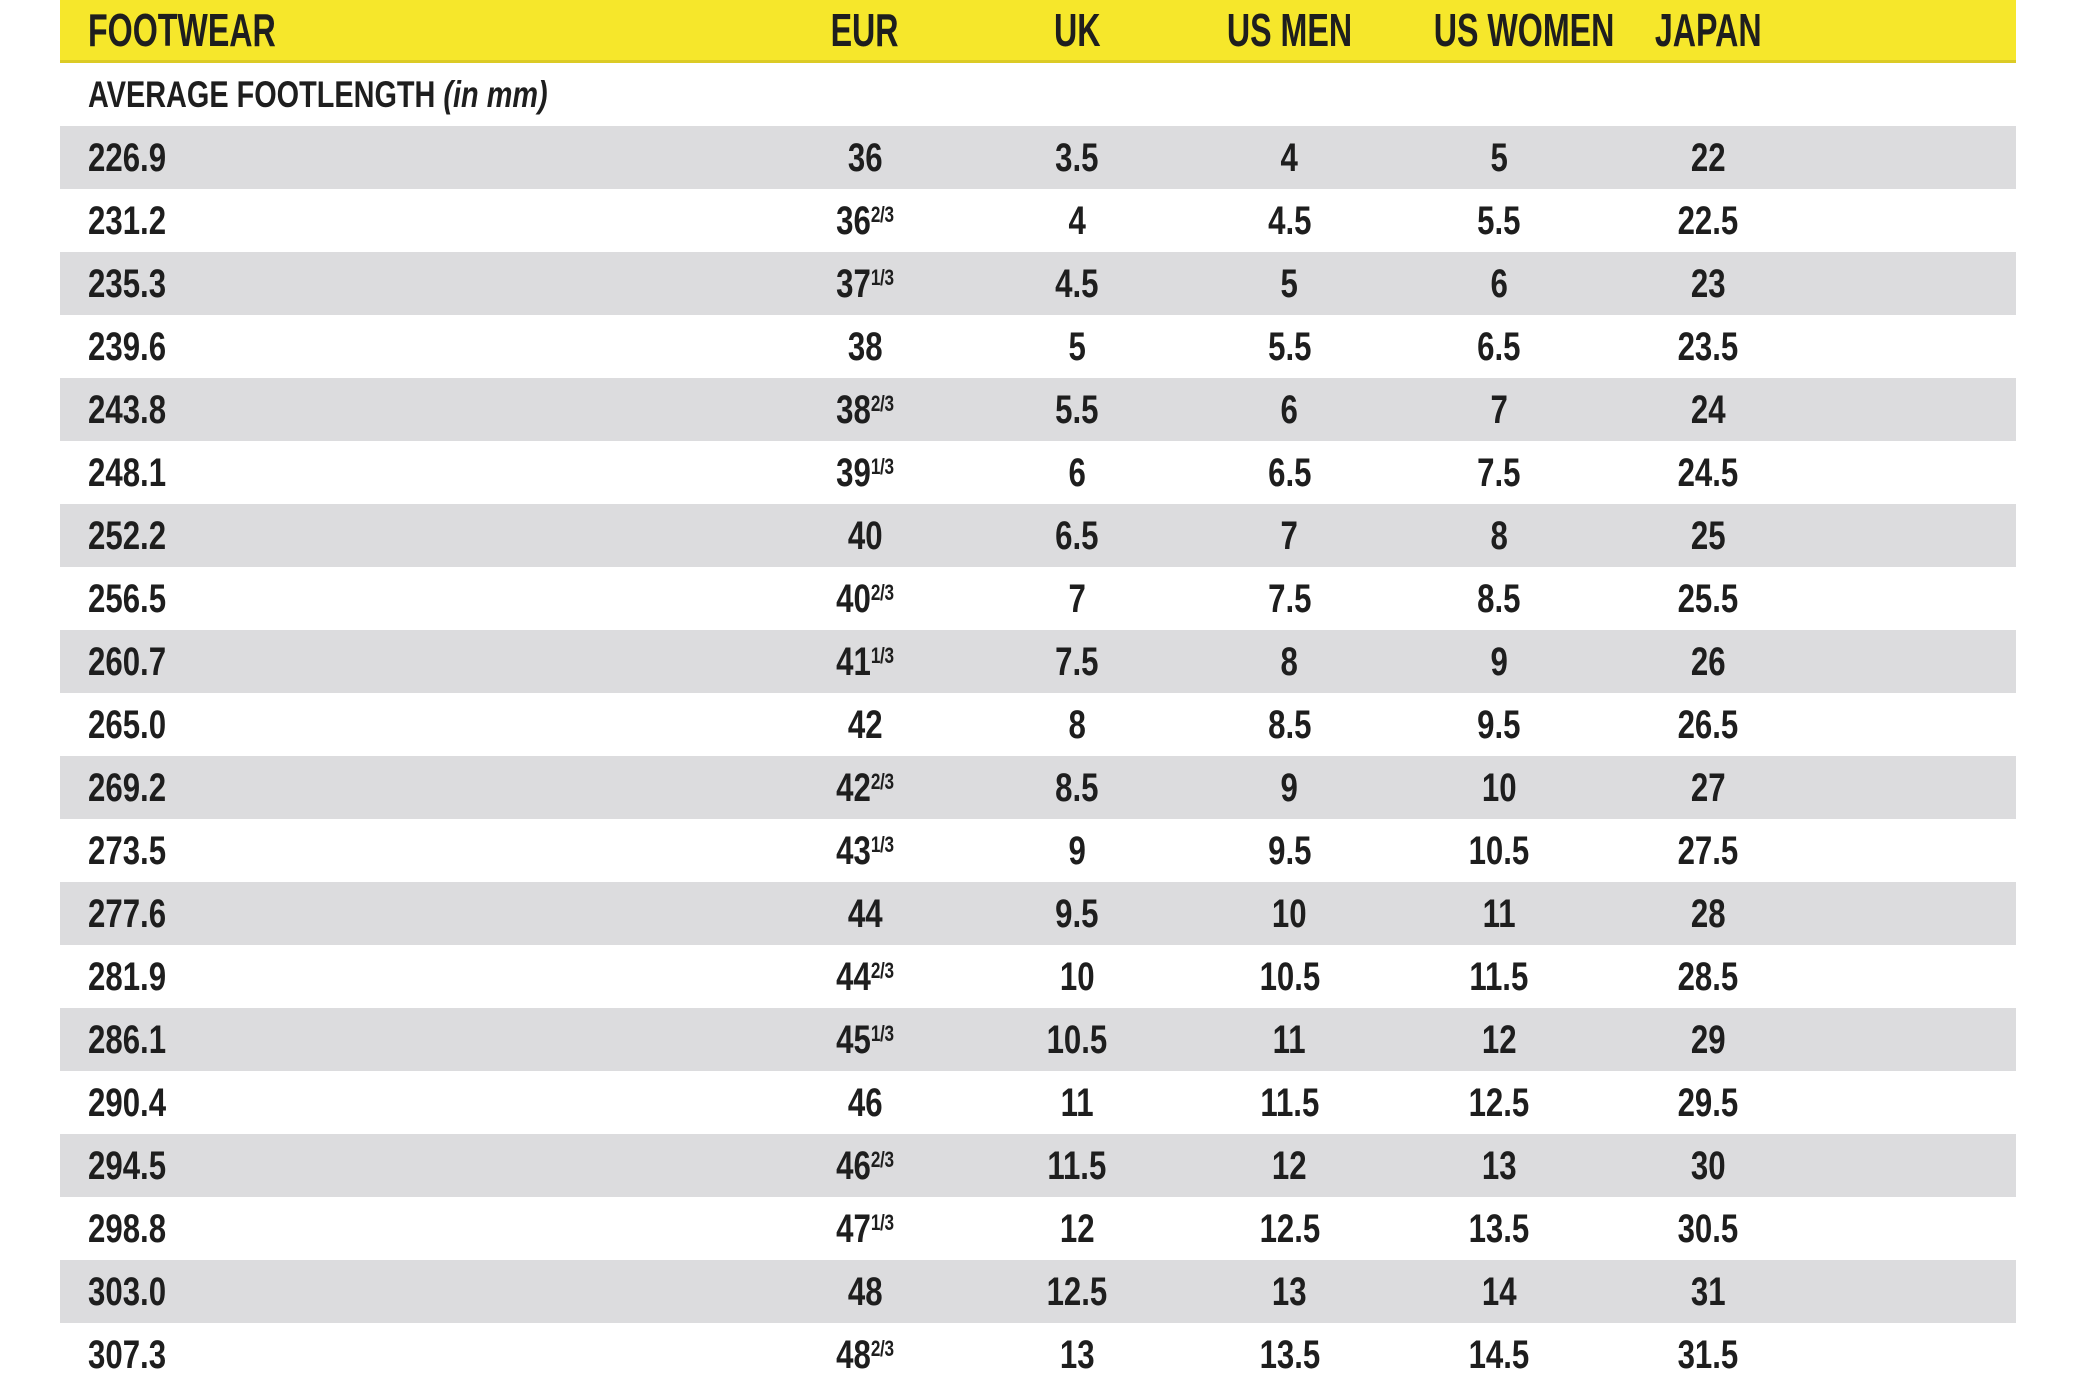  I want to click on footlength-value: 273.5, so click(127, 850).